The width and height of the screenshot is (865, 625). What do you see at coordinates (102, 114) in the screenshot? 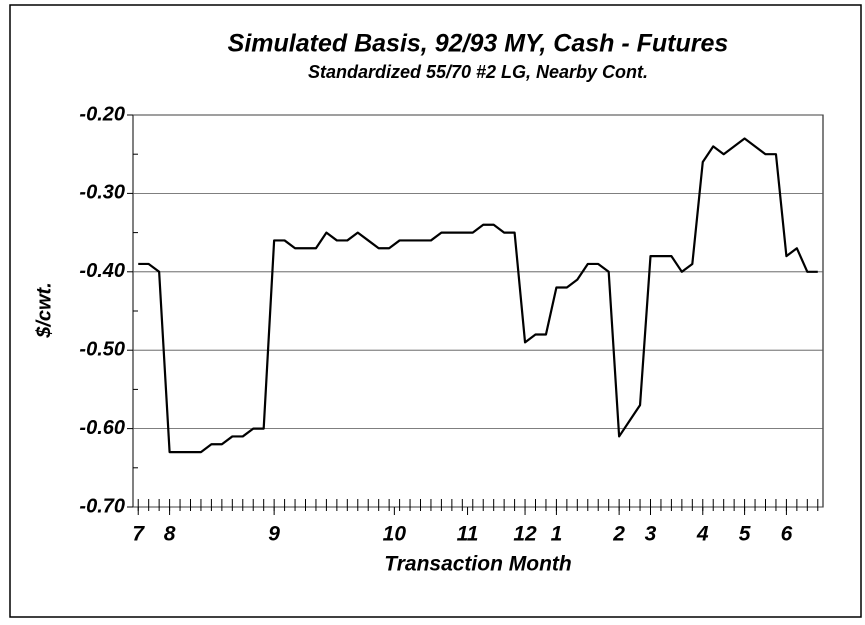
I see `y-tick-label: -0.20` at bounding box center [102, 114].